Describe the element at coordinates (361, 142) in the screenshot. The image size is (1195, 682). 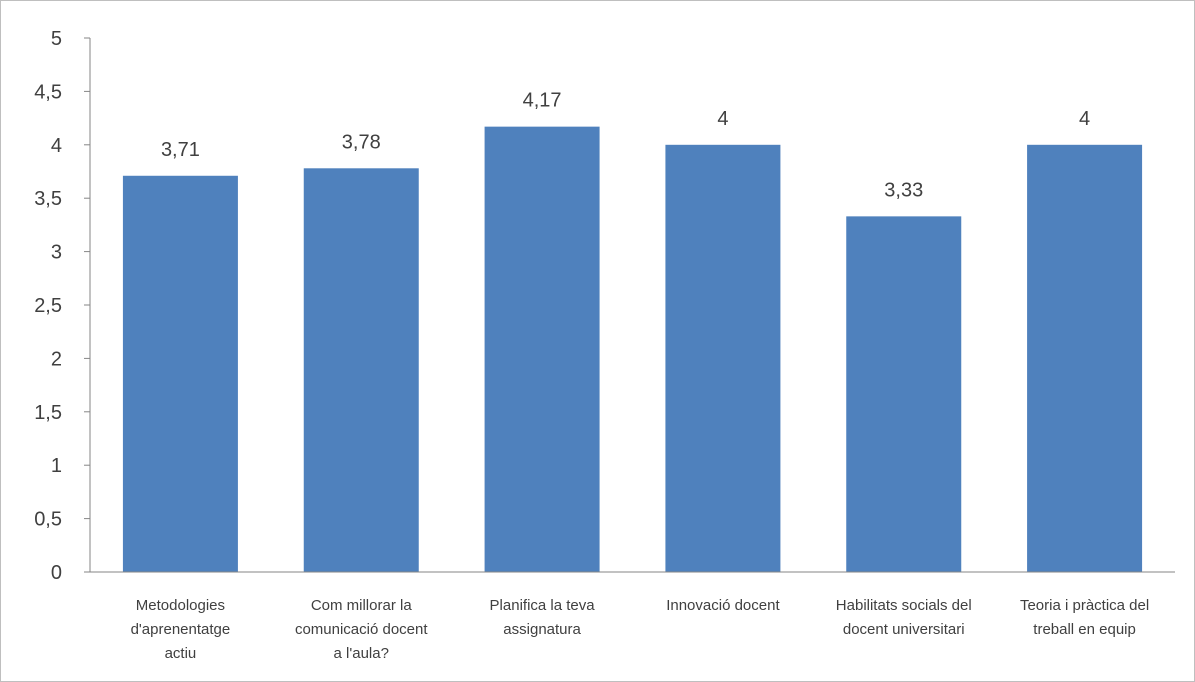
I see `bar-data-label: 3,78` at that location.